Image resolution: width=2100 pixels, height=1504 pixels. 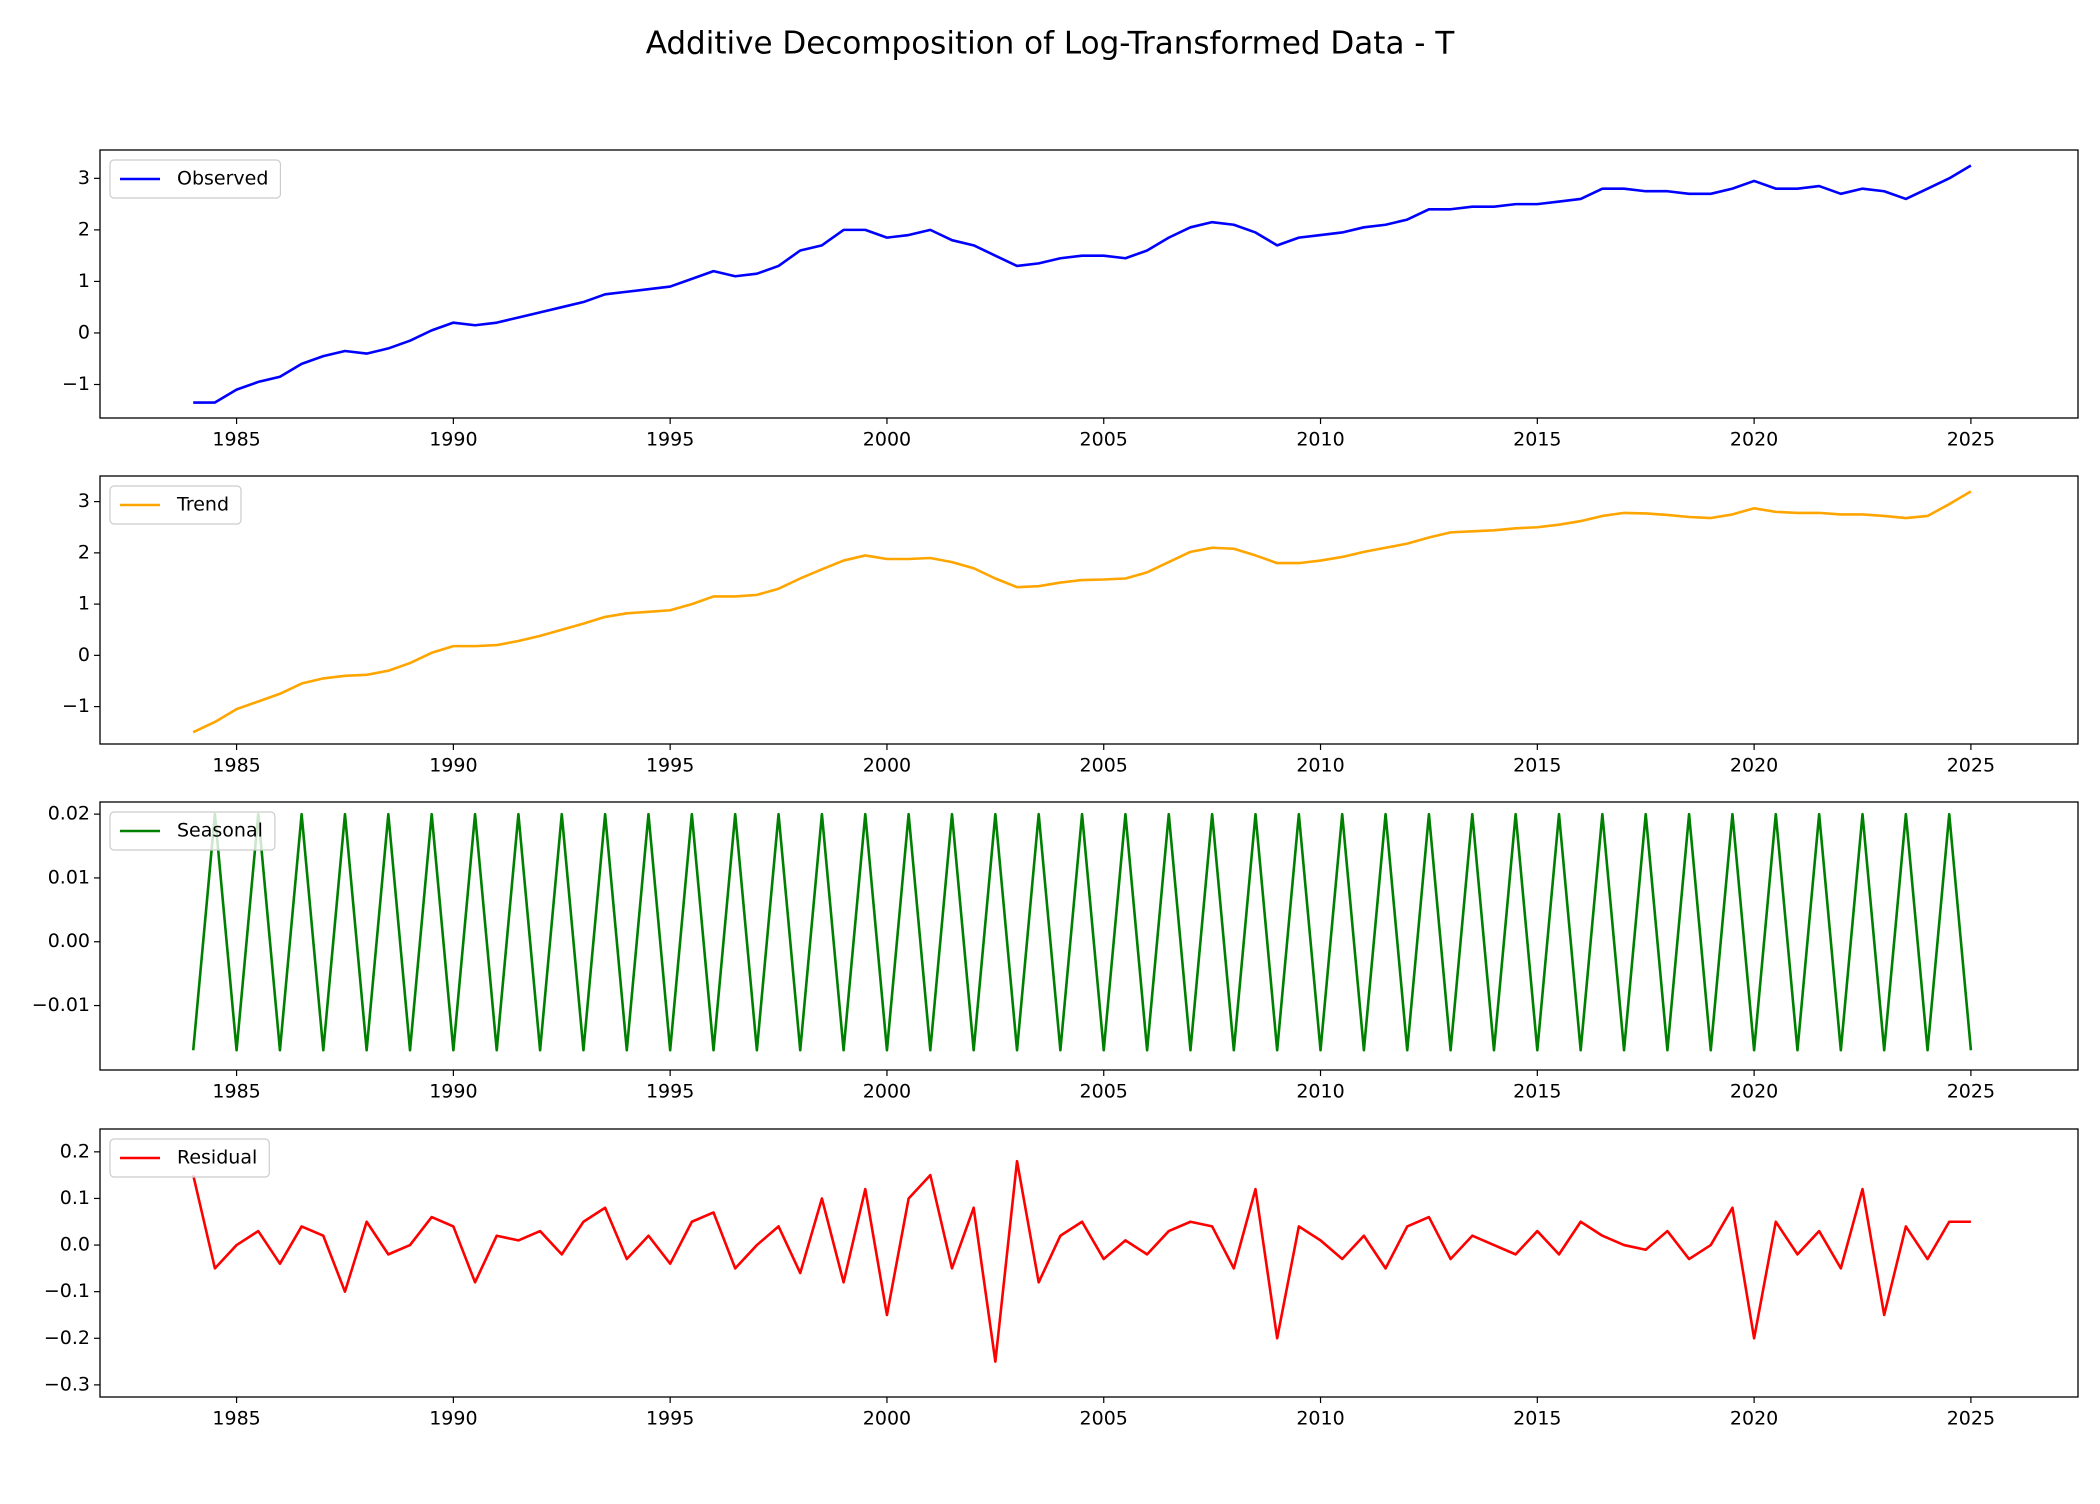 I want to click on legend: Residual, so click(x=189, y=1158).